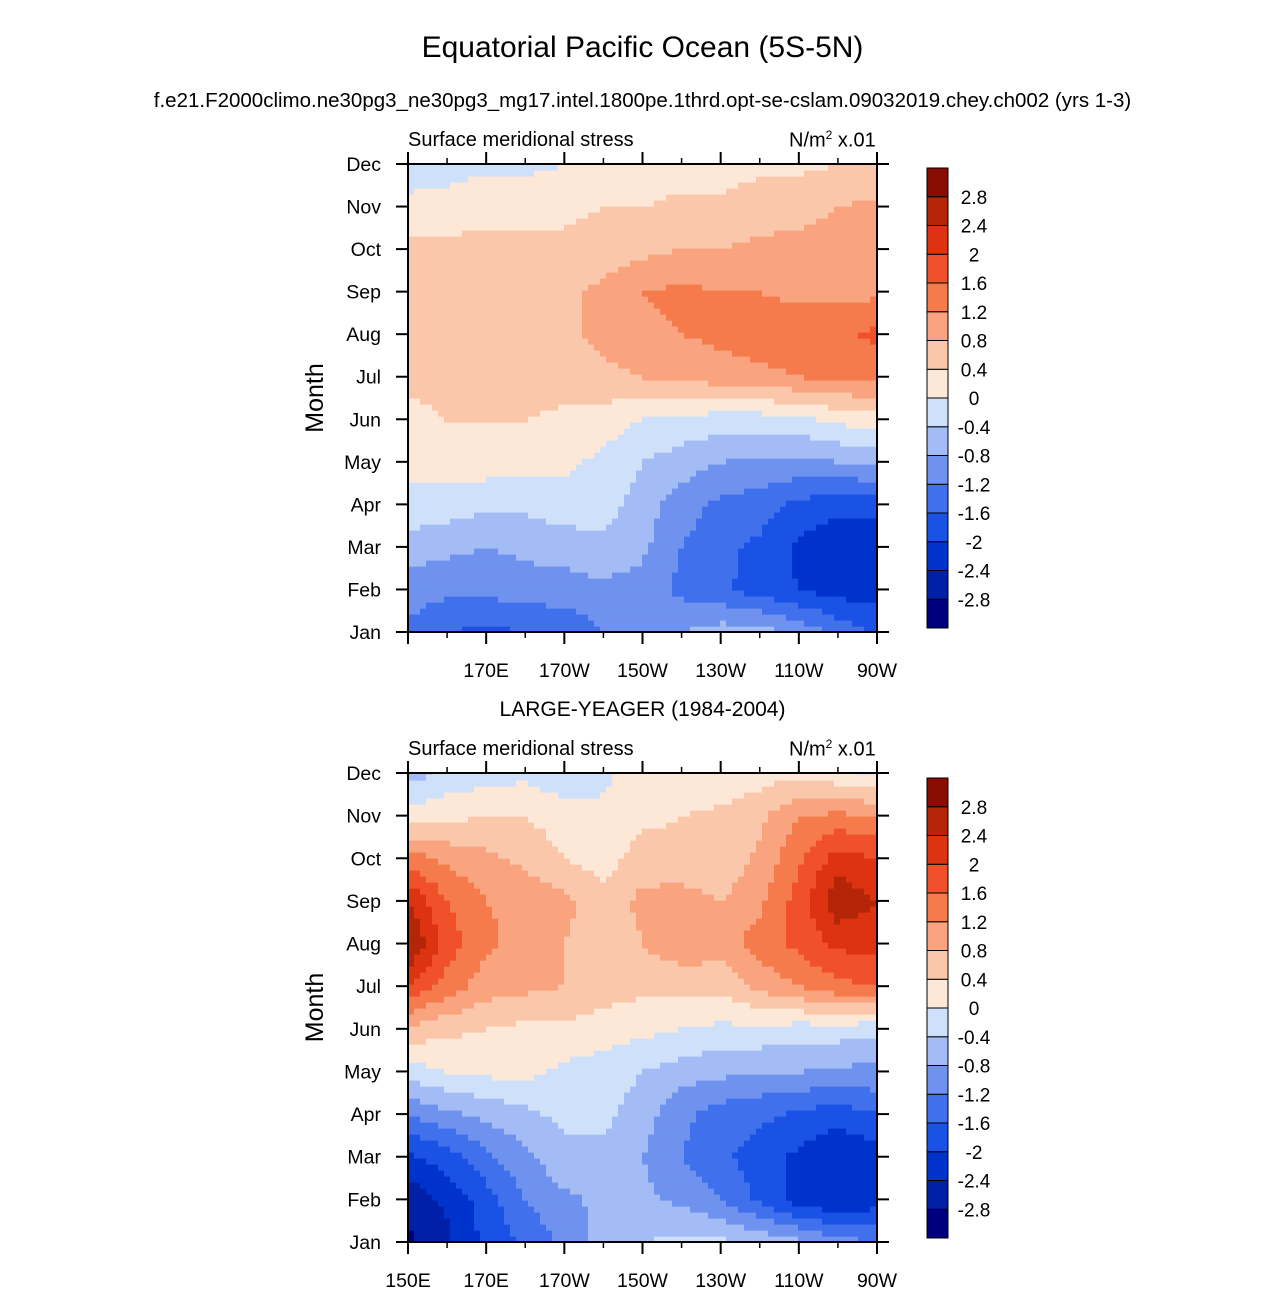  What do you see at coordinates (832, 140) in the screenshot?
I see `panel-1-units-label: N/m2 x.01` at bounding box center [832, 140].